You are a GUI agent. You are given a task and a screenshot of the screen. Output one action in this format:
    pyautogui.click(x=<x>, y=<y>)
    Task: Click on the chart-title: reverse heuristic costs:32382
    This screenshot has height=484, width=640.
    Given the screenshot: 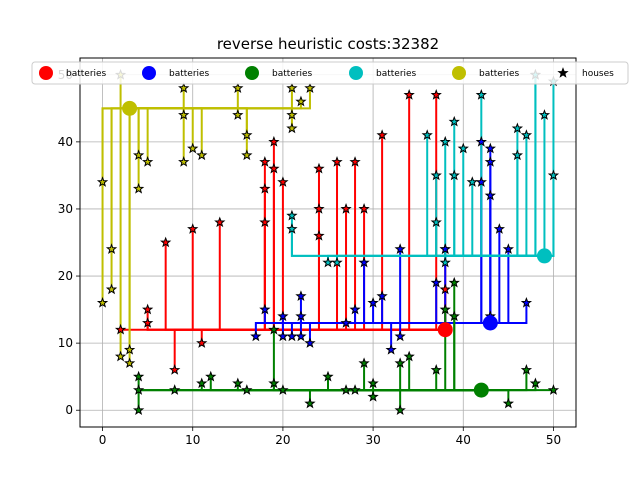 What is the action you would take?
    pyautogui.click(x=328, y=44)
    